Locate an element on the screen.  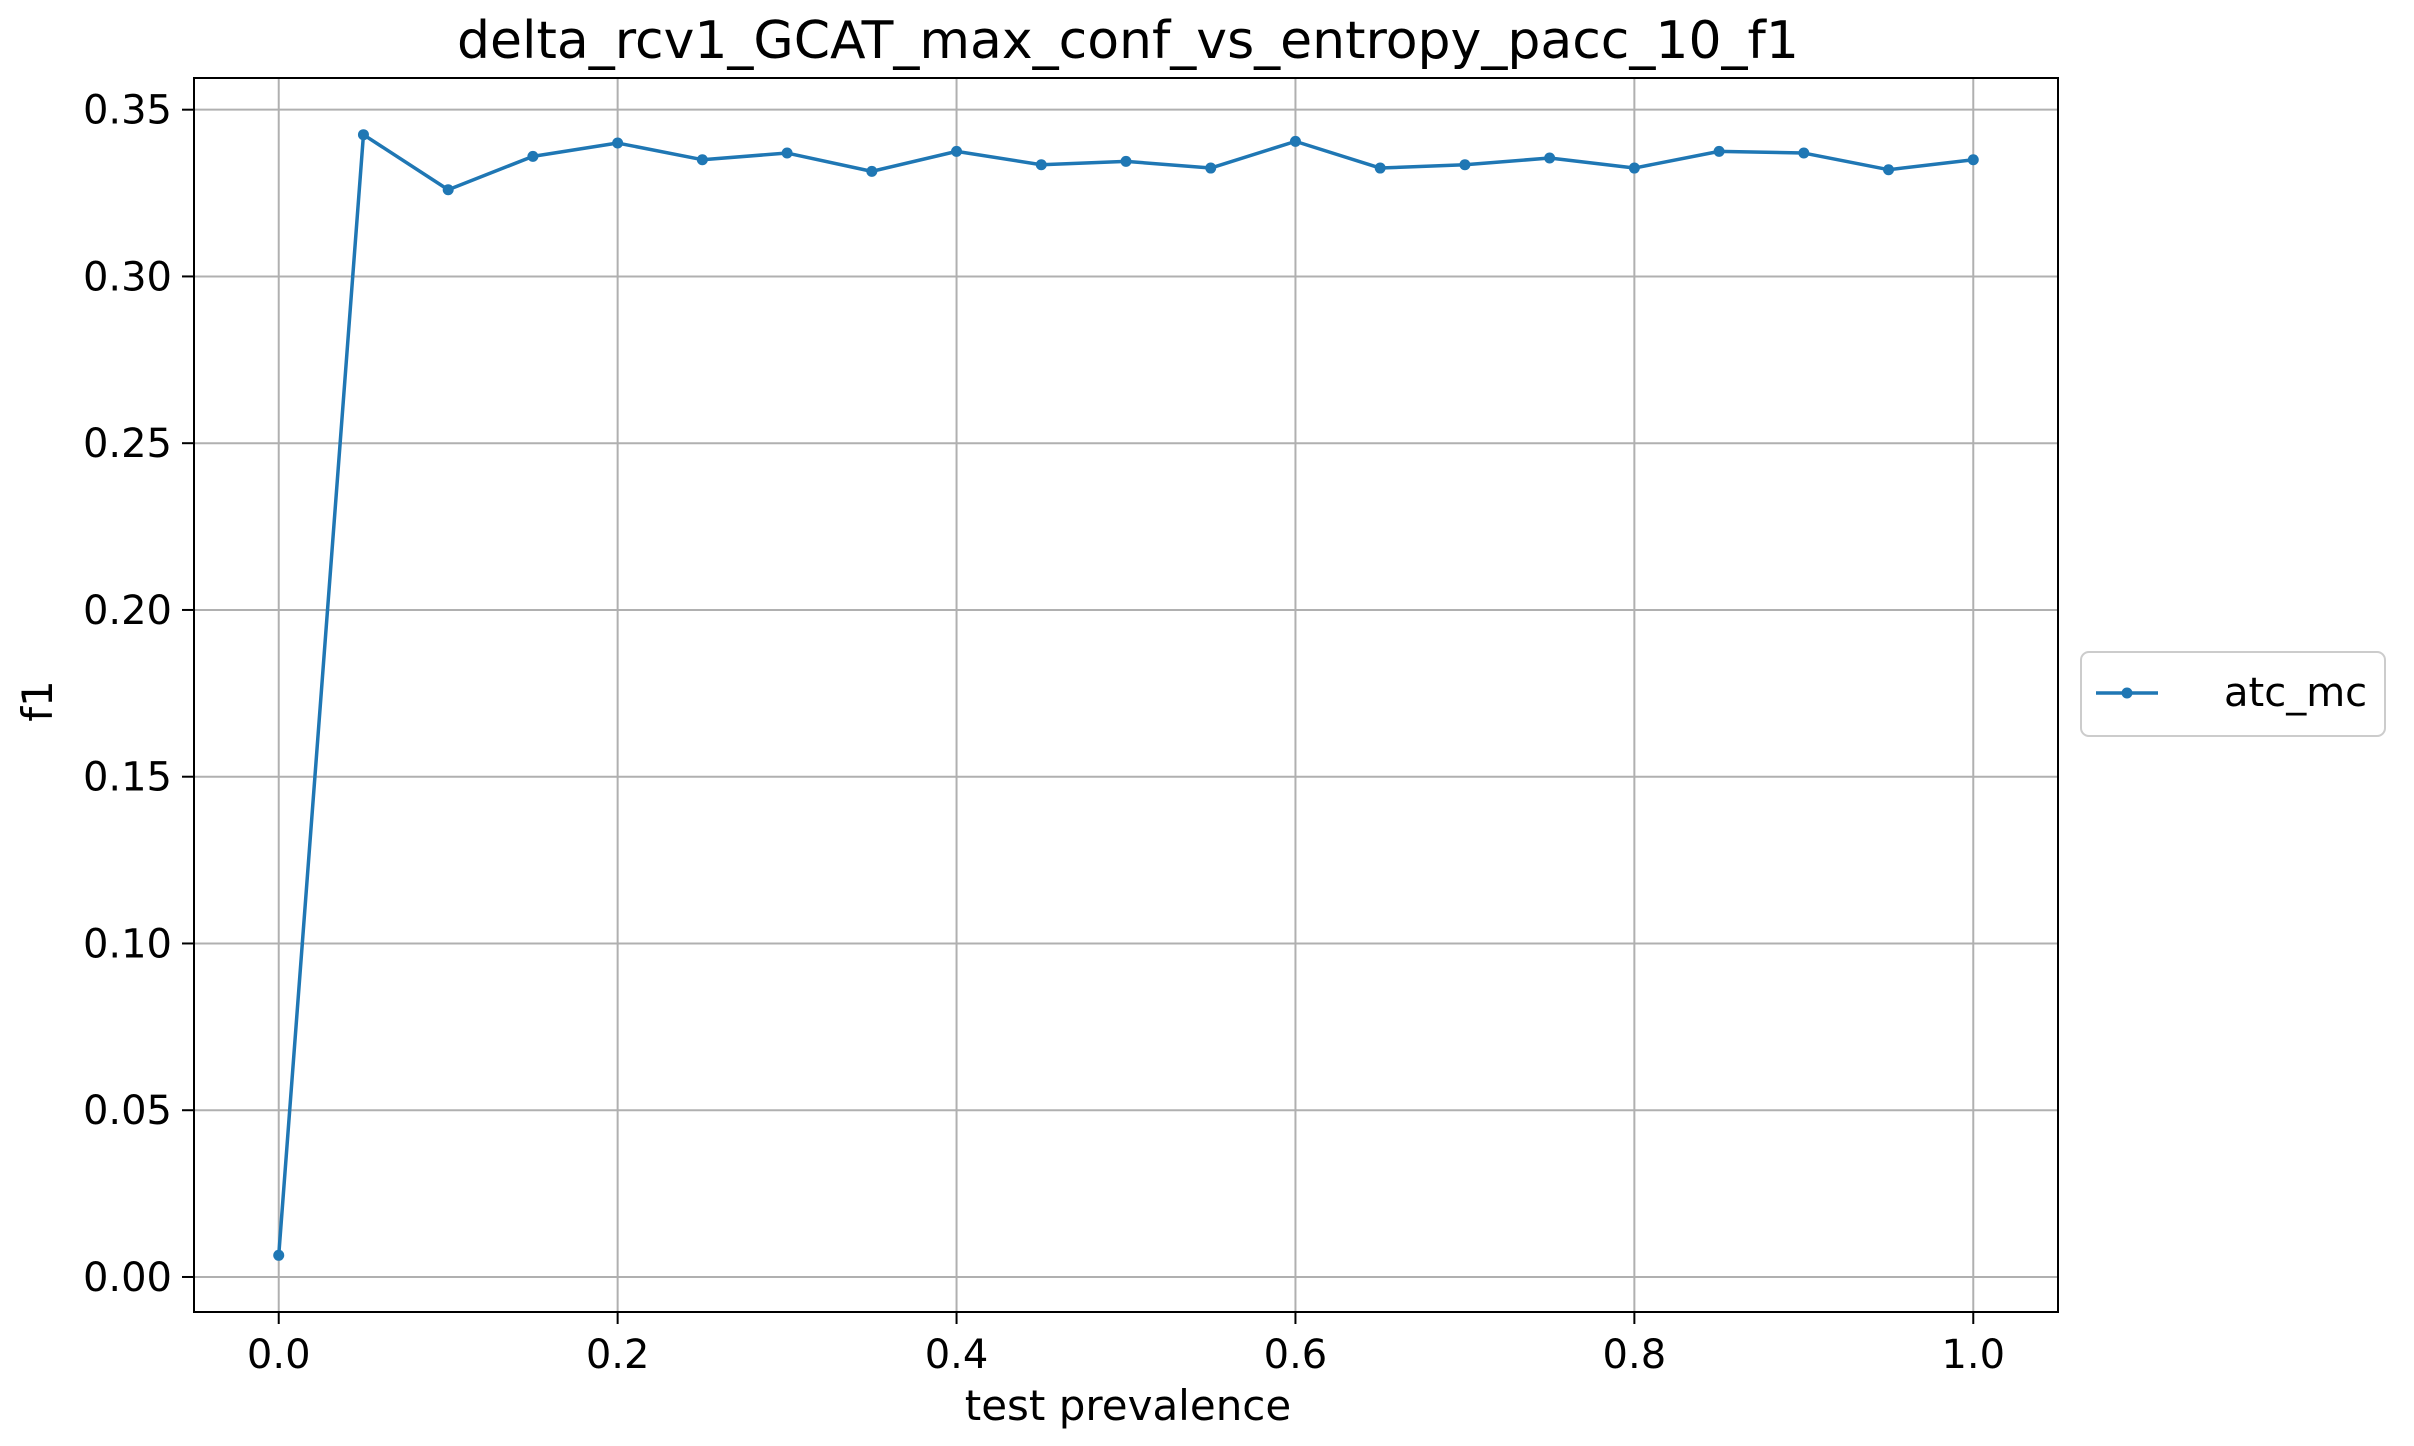
y-tick-label: 0.20 is located at coordinates (127, 611).